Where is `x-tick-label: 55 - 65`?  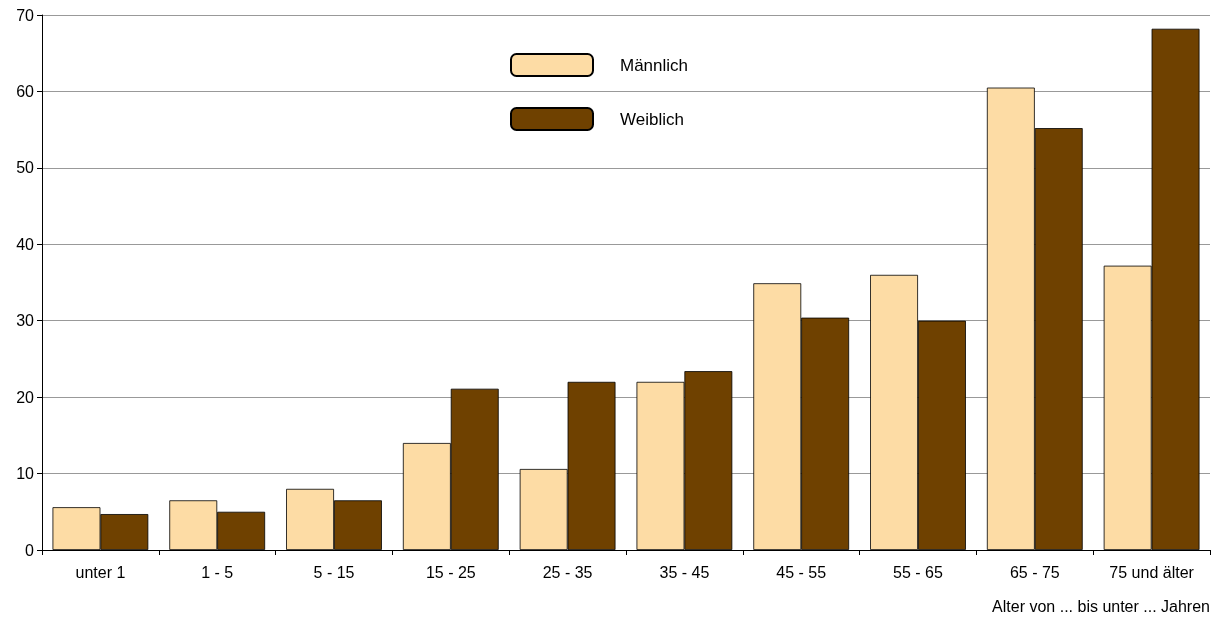
x-tick-label: 55 - 65 is located at coordinates (918, 572).